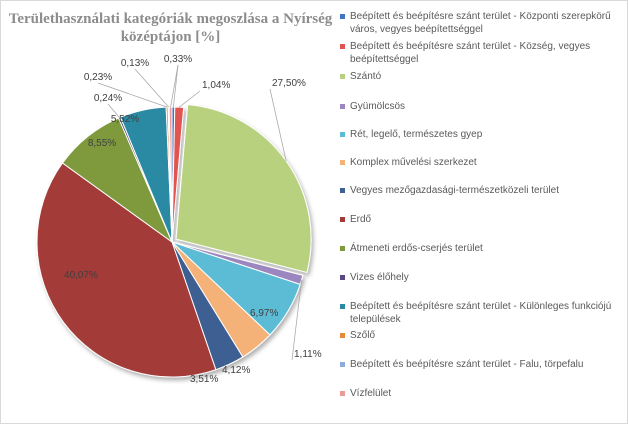 Image resolution: width=628 pixels, height=424 pixels. Describe the element at coordinates (361, 219) in the screenshot. I see `legend-label: Erdő` at that location.